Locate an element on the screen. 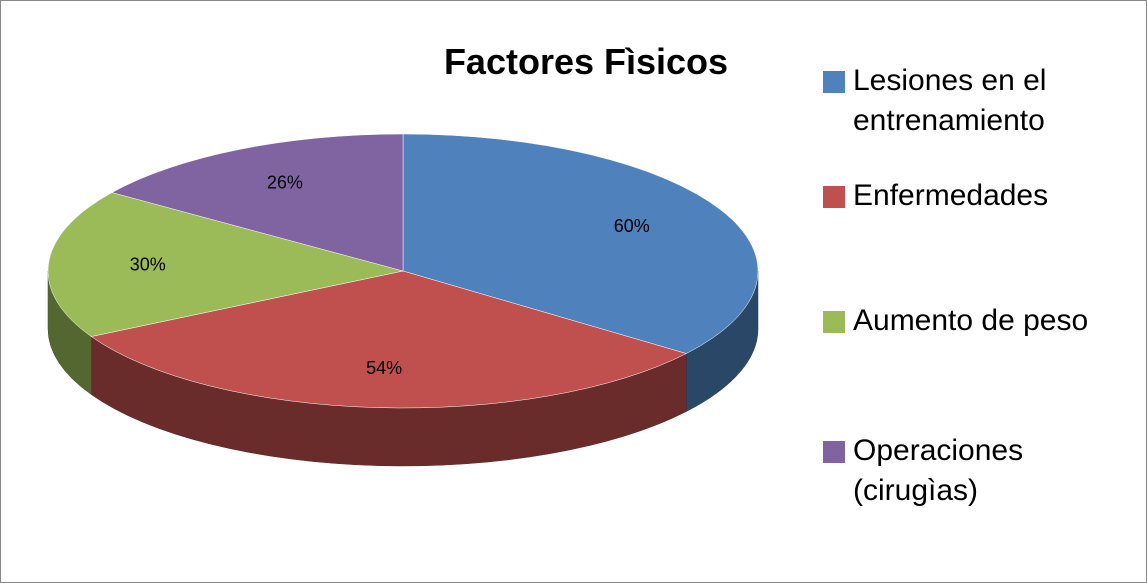  legend-label: Aumento de peso is located at coordinates (971, 320).